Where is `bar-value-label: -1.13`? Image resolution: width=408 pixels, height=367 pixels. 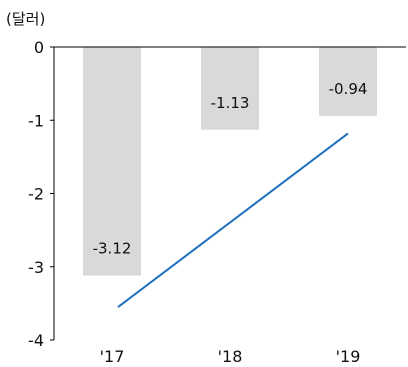 bar-value-label: -1.13 is located at coordinates (230, 103).